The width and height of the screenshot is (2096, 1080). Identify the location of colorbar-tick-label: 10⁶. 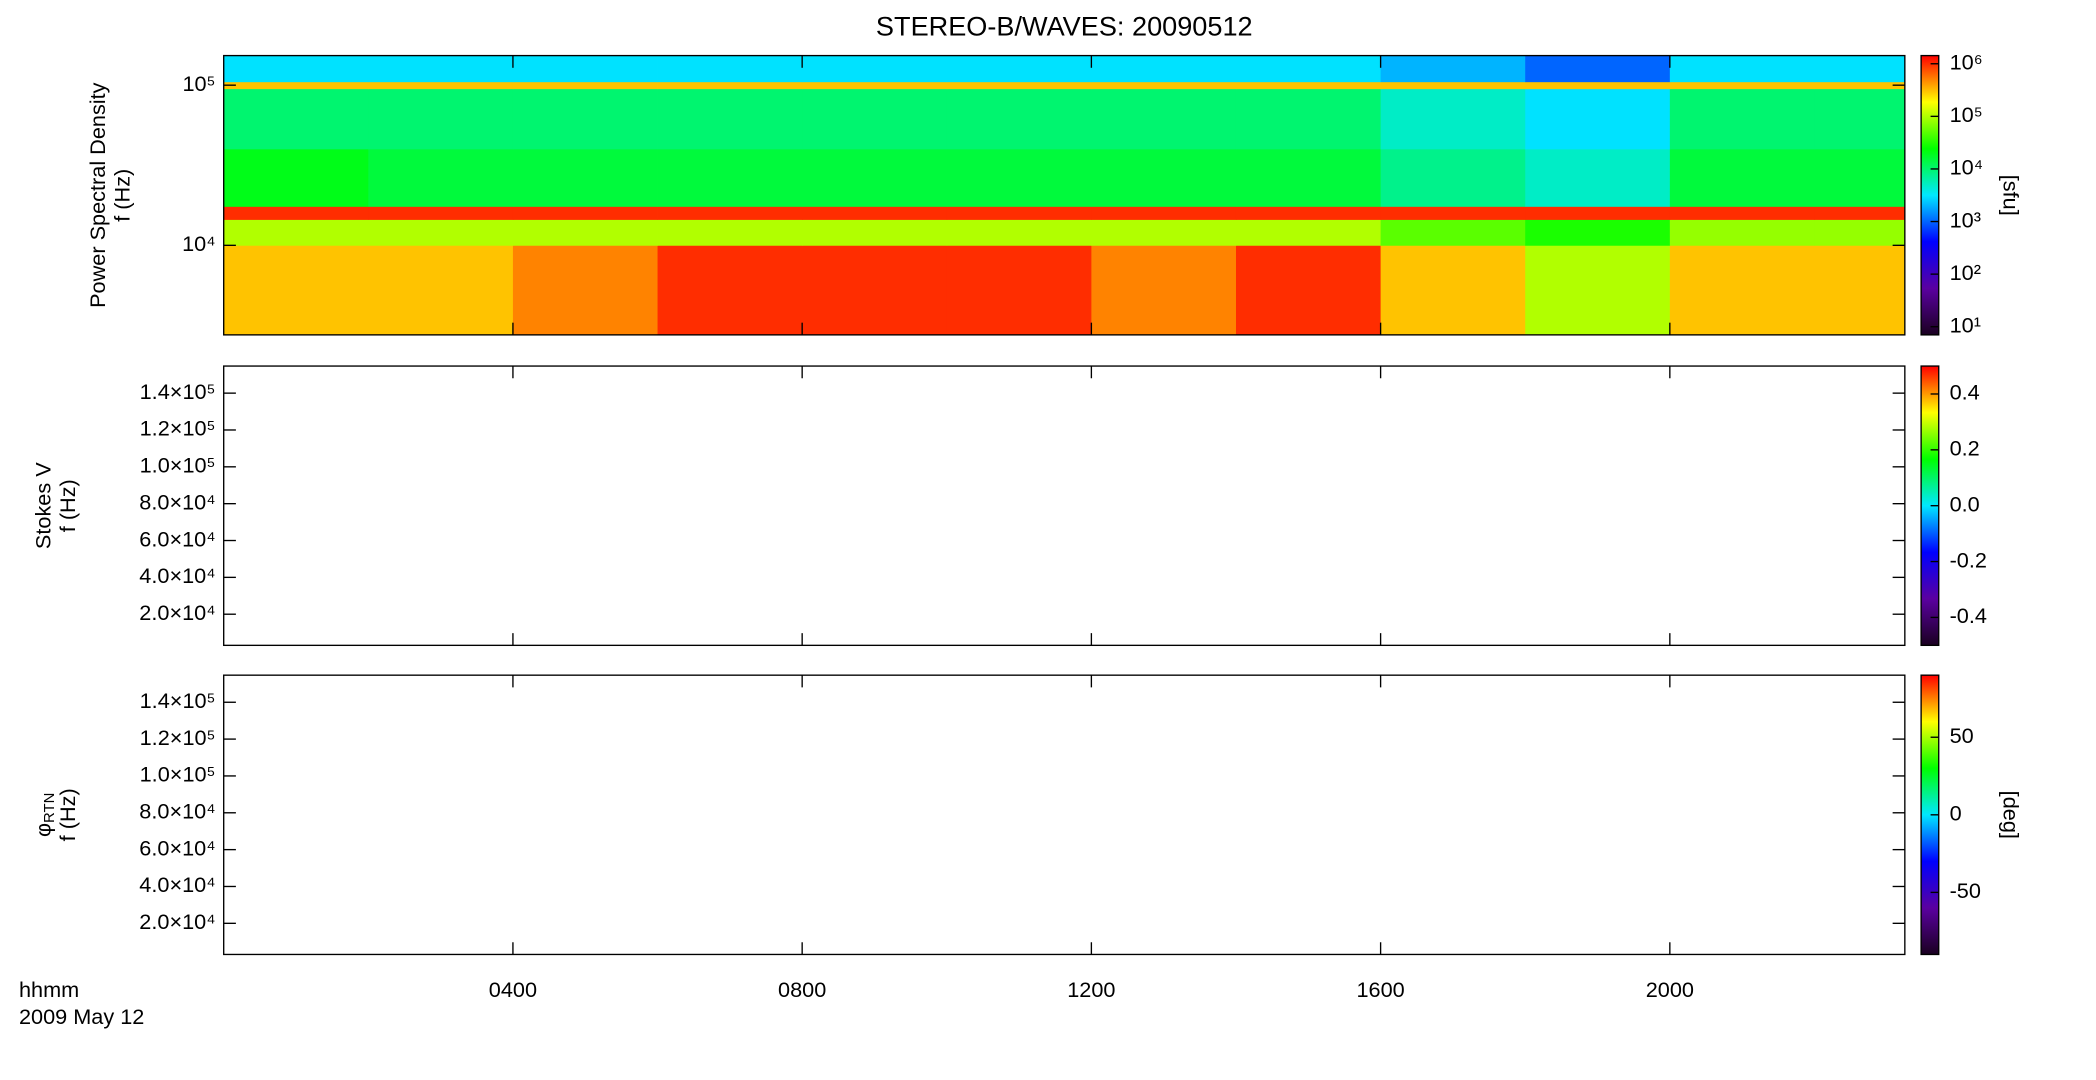
(1966, 61).